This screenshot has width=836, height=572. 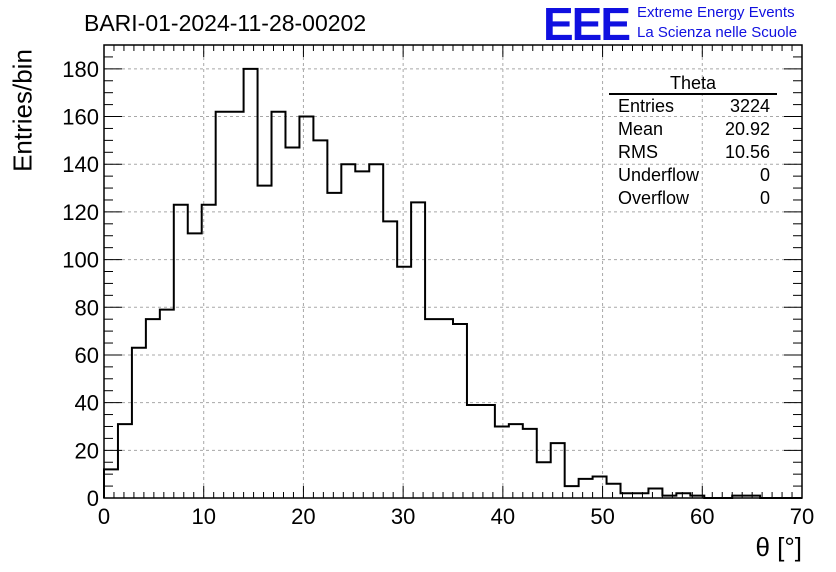 What do you see at coordinates (80, 117) in the screenshot?
I see `y-tick-label: 160` at bounding box center [80, 117].